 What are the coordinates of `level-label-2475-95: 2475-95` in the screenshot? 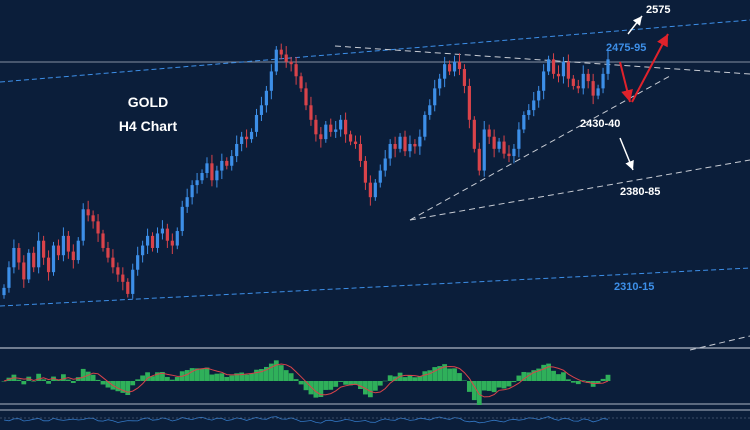 It's located at (626, 48).